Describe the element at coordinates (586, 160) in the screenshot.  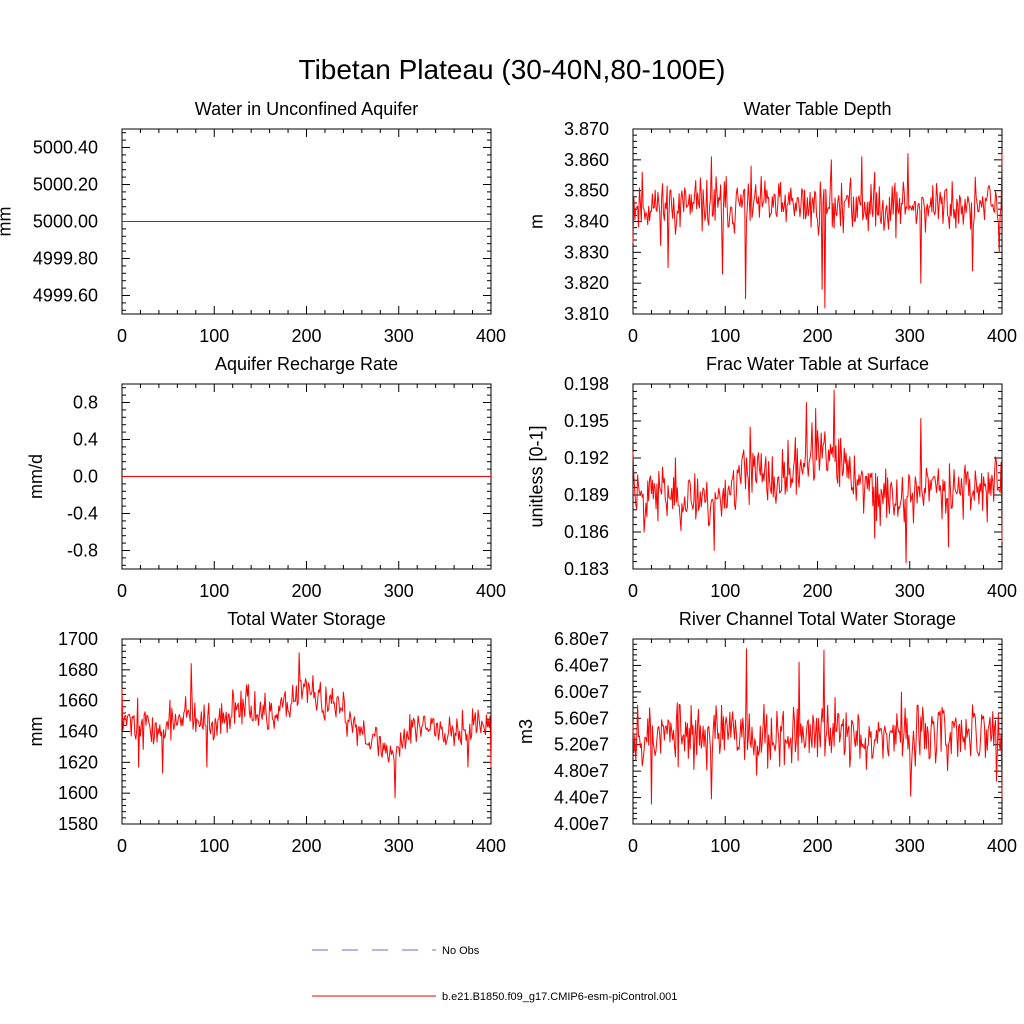
I see `y-tick-label: 3.860` at that location.